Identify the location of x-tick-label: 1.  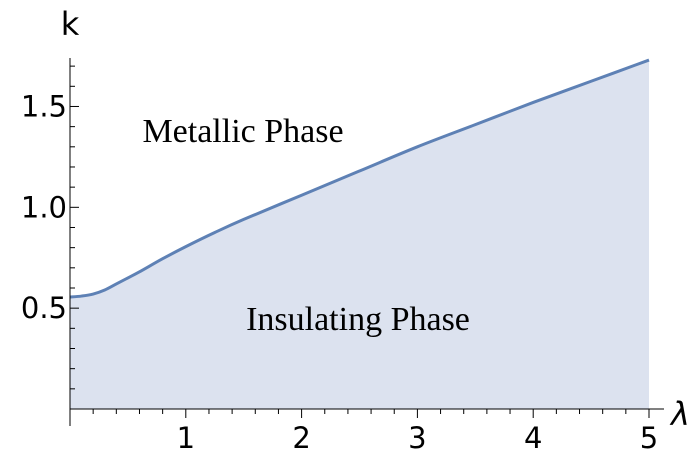
(186, 436).